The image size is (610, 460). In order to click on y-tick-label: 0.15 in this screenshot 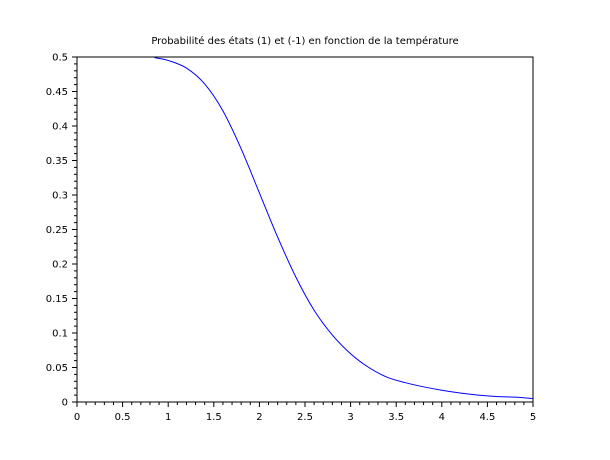, I will do `click(57, 299)`.